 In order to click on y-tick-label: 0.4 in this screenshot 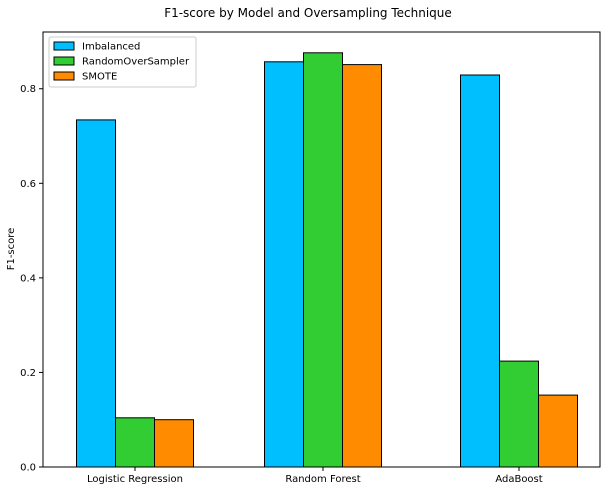, I will do `click(28, 278)`.